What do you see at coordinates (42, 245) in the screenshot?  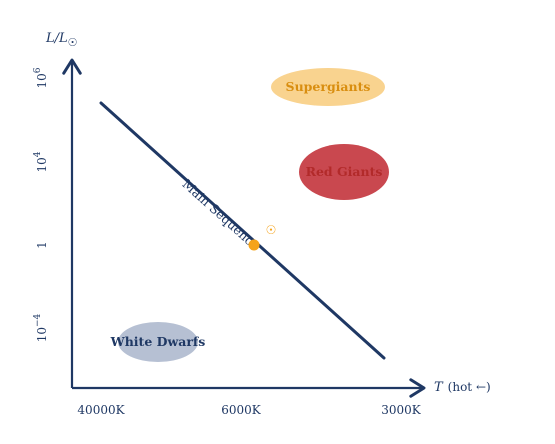 I see `y-tick-label: 1` at bounding box center [42, 245].